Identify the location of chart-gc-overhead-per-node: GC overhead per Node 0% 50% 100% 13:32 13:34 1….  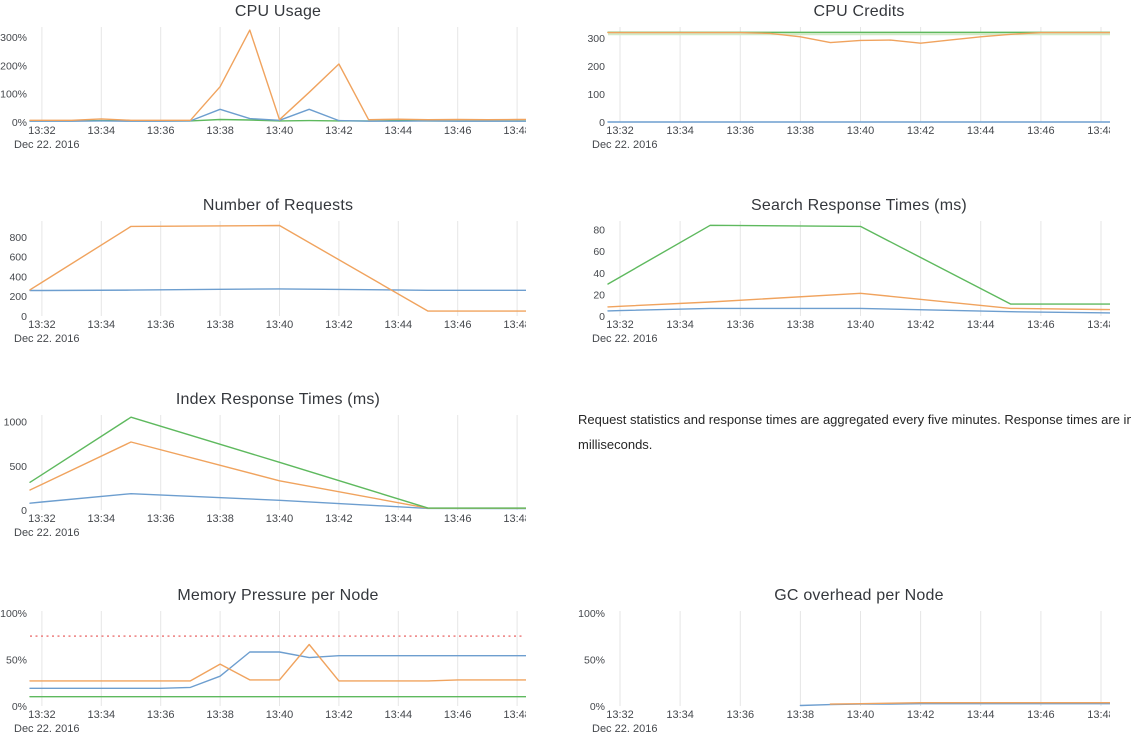
(844, 660).